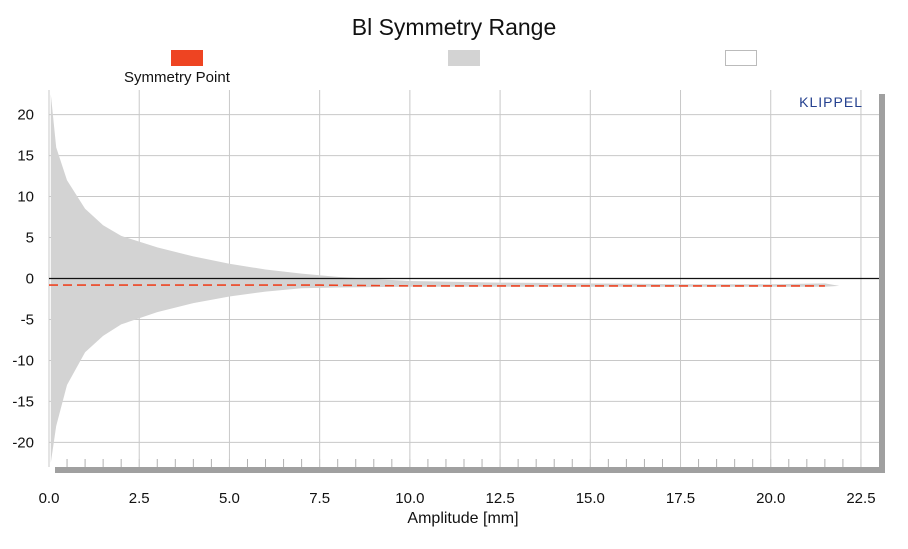 The image size is (908, 549). Describe the element at coordinates (23, 279) in the screenshot. I see `y-tick-labels: 20 15 10 5 0 -5 -10 -15 -20` at that location.